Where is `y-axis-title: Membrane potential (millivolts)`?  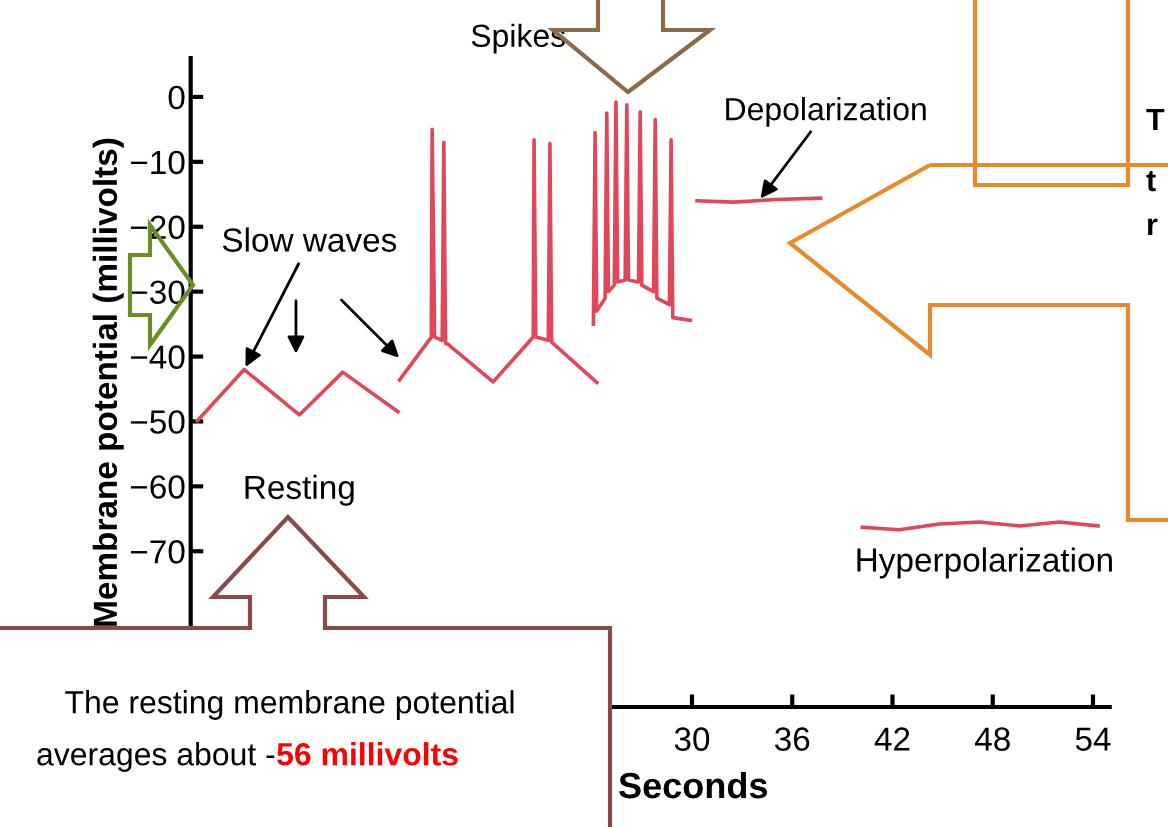
y-axis-title: Membrane potential (millivolts) is located at coordinates (108, 382).